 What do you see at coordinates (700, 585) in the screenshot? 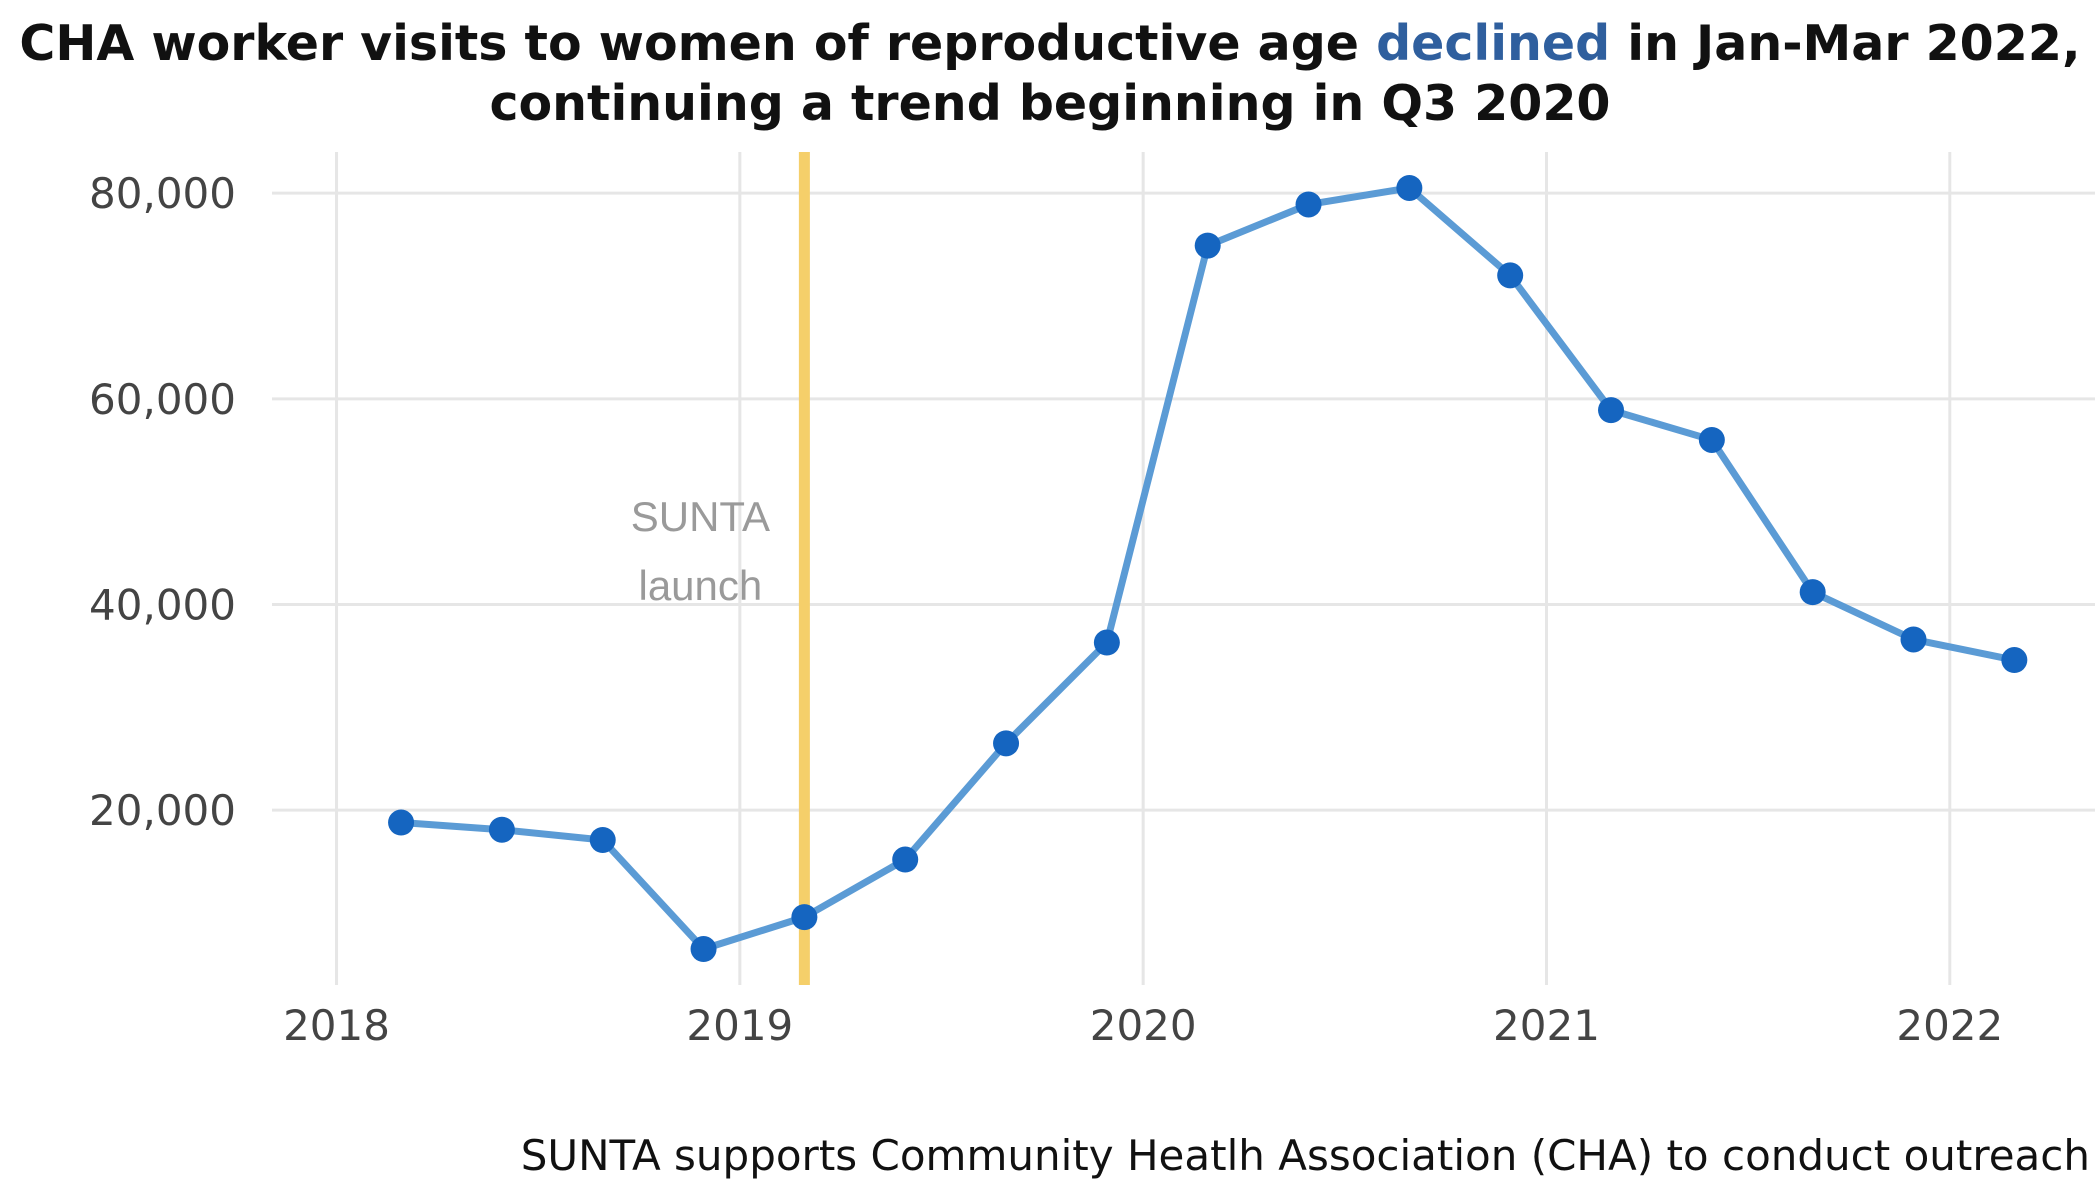
I see `sunta-launch-label-1: launch` at bounding box center [700, 585].